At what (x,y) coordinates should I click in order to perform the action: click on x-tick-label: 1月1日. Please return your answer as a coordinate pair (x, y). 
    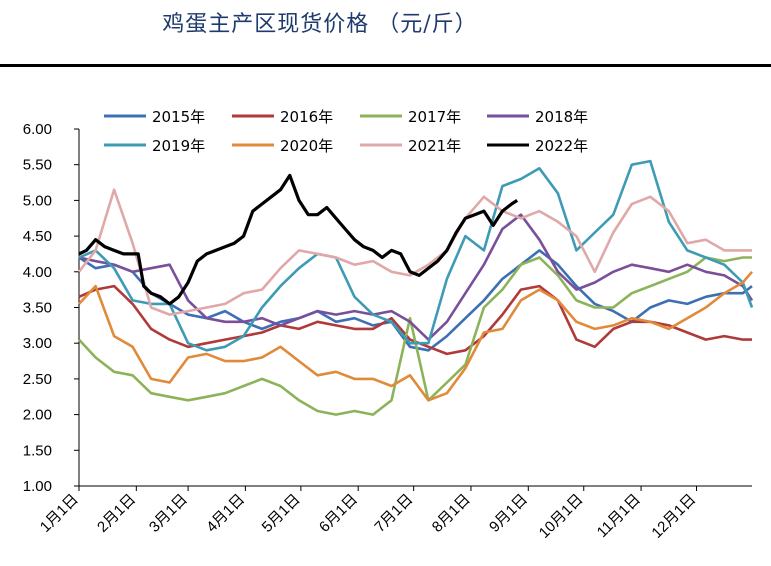
    Looking at the image, I should click on (59, 513).